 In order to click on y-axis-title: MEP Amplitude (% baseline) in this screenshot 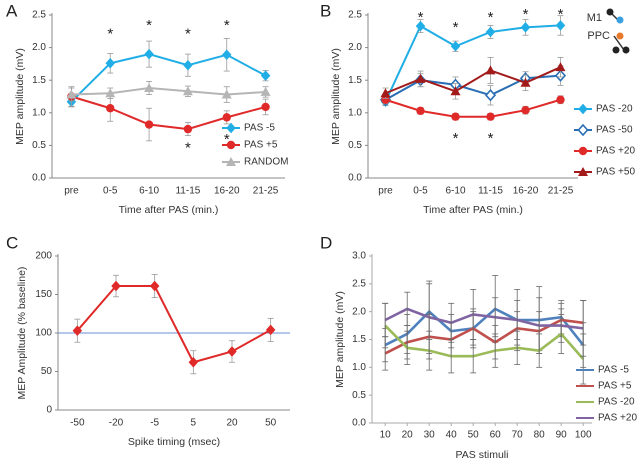, I will do `click(22, 333)`.